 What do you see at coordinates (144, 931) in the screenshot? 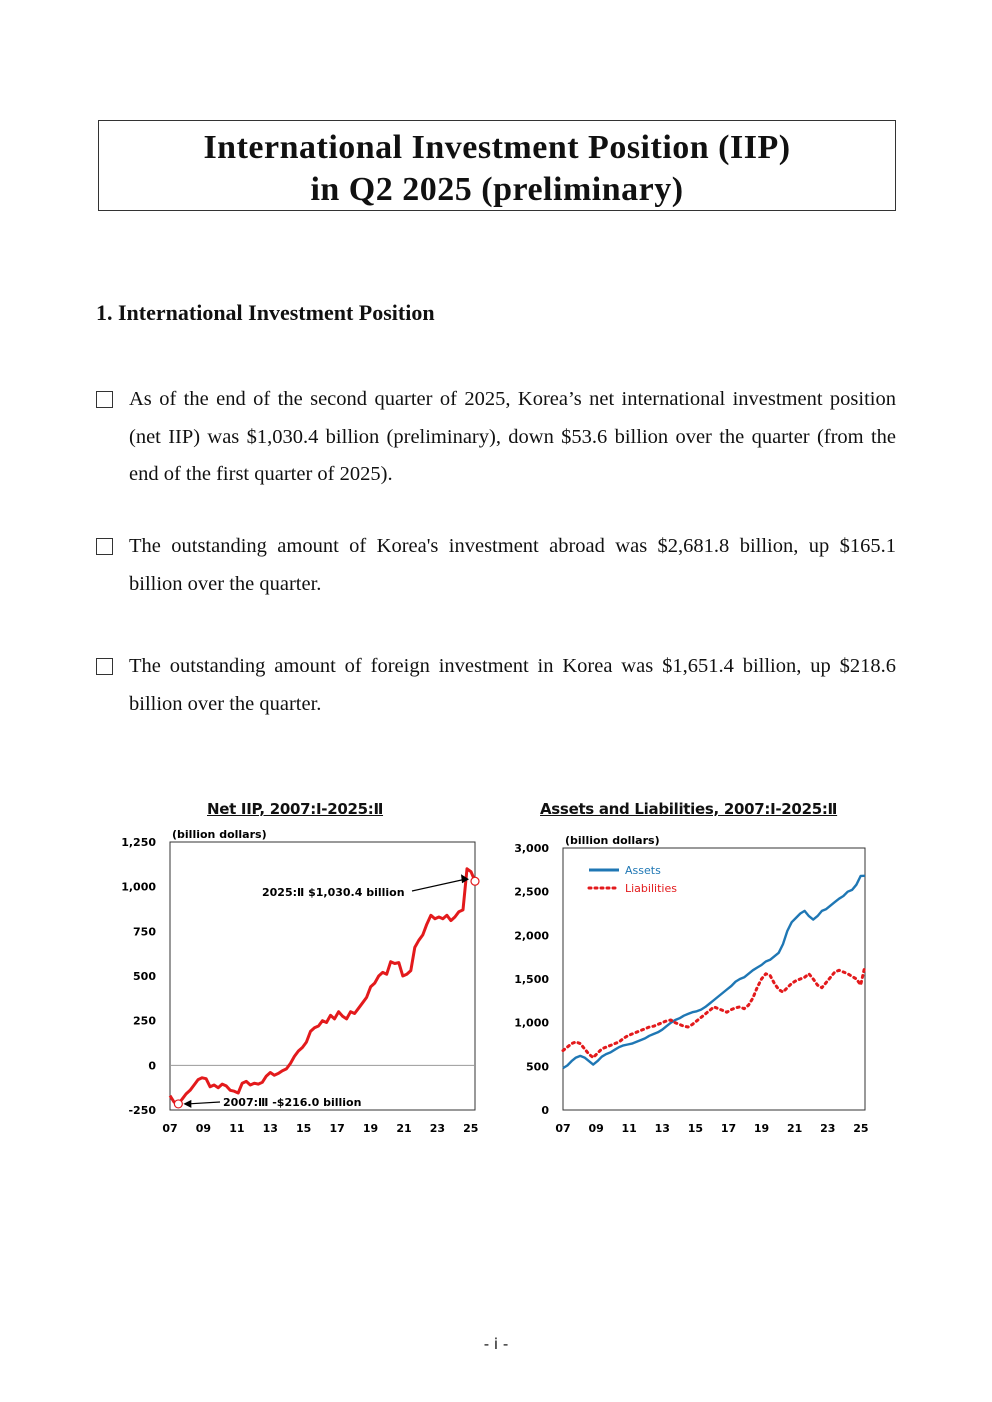
I see `y-tick-label: 750` at bounding box center [144, 931].